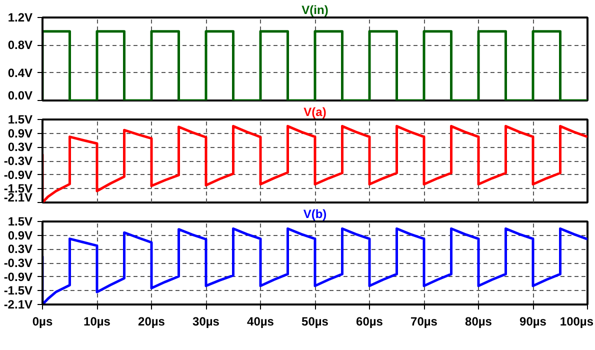 The image size is (595, 350). What do you see at coordinates (97, 321) in the screenshot?
I see `x-tick-label: 10µs` at bounding box center [97, 321].